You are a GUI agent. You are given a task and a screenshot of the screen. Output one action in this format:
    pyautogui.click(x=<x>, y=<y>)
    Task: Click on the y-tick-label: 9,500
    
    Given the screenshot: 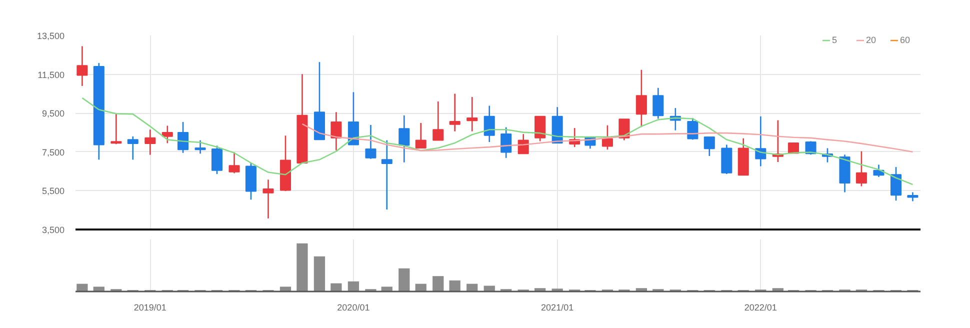 What is the action you would take?
    pyautogui.click(x=53, y=113)
    